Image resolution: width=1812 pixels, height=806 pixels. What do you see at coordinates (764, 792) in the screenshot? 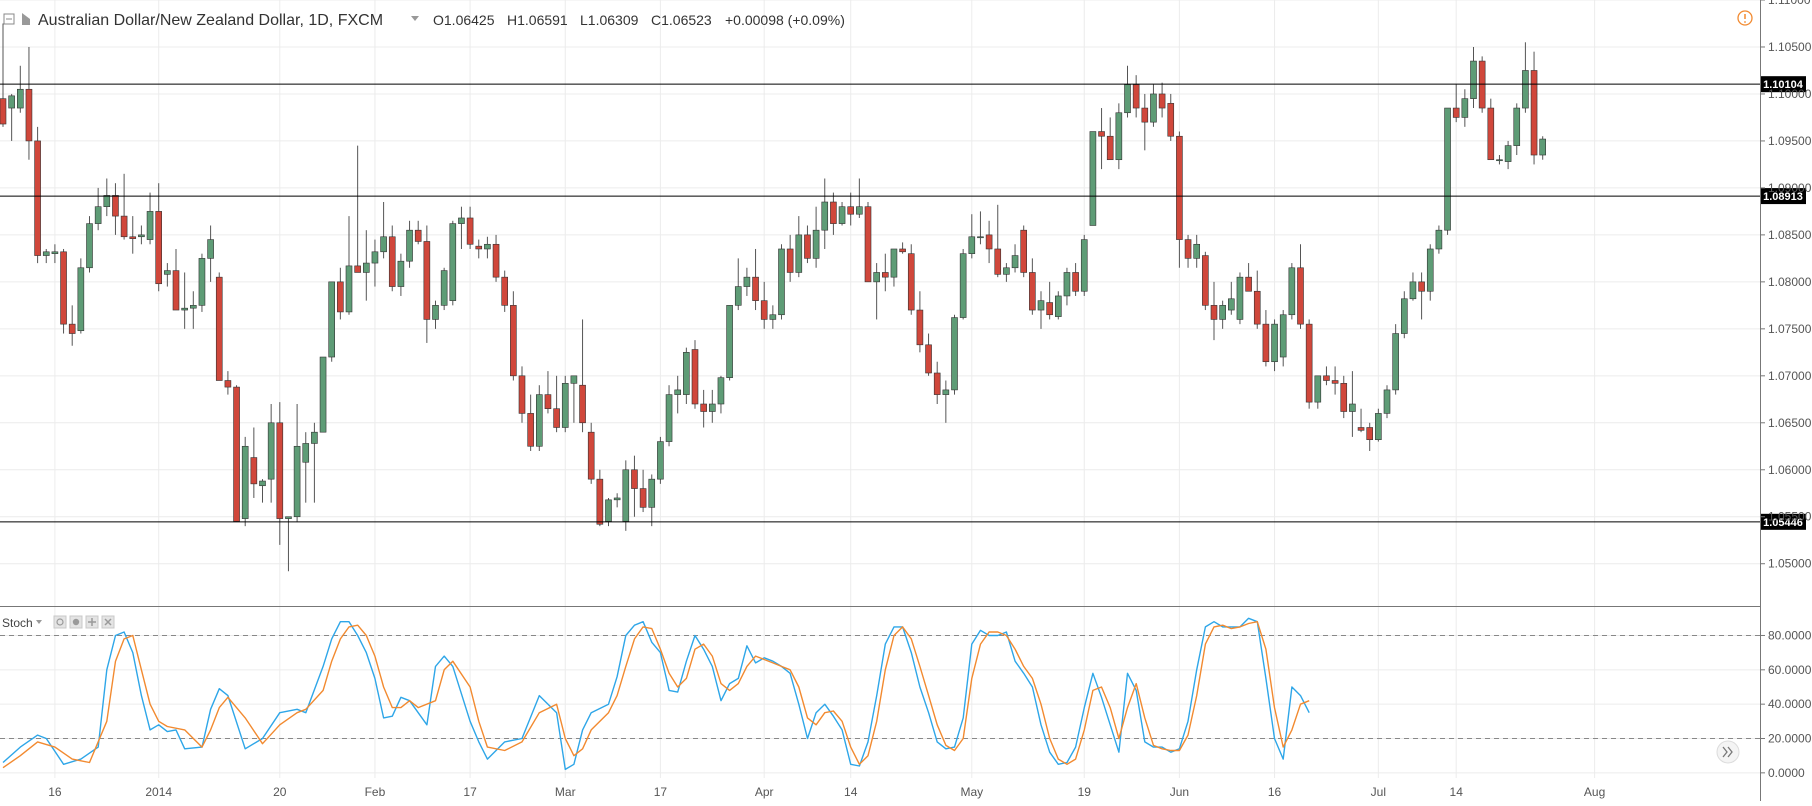
I see `date-tick-label: Apr` at bounding box center [764, 792].